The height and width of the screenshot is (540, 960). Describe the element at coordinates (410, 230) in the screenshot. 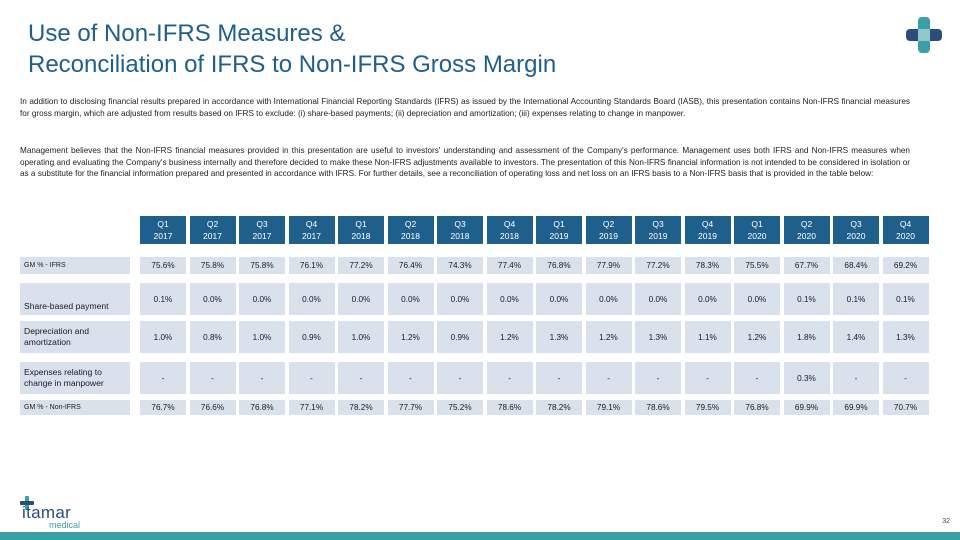

I see `column-header: Q2 2018` at that location.